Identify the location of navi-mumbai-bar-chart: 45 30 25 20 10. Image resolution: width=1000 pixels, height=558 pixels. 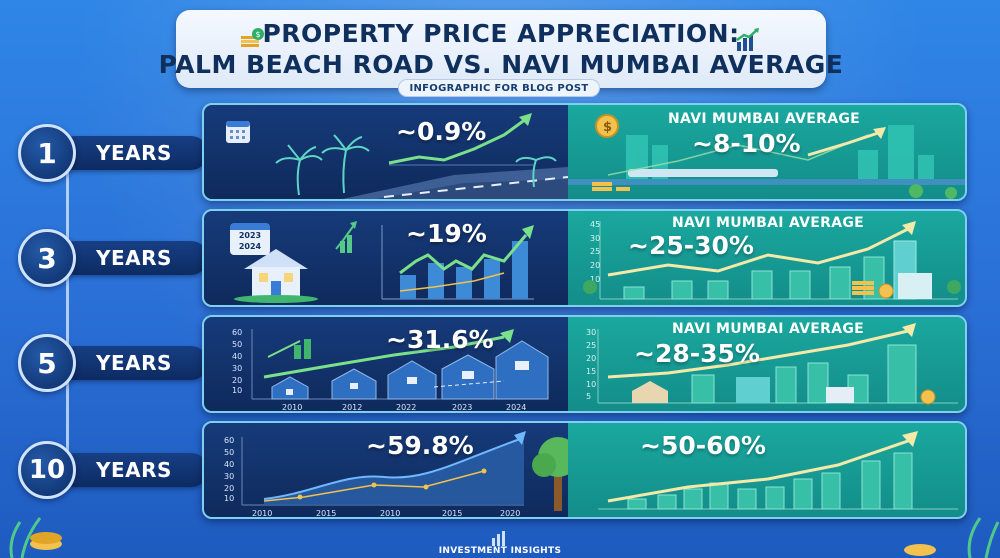
(772, 260).